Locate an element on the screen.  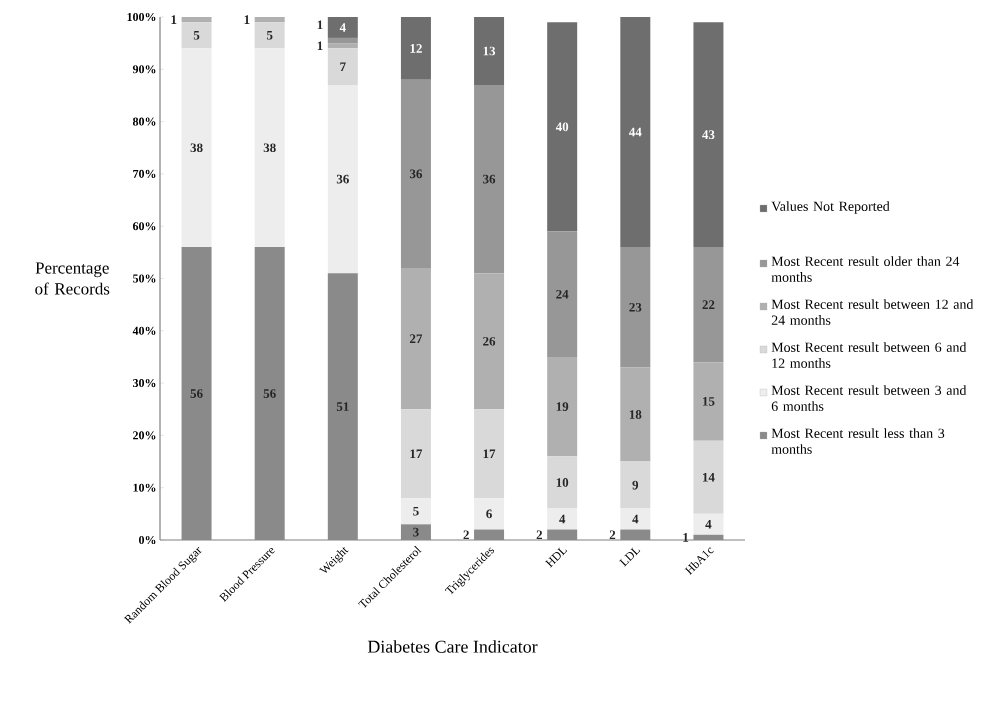
y-tick-label: 50% is located at coordinates (144, 278).